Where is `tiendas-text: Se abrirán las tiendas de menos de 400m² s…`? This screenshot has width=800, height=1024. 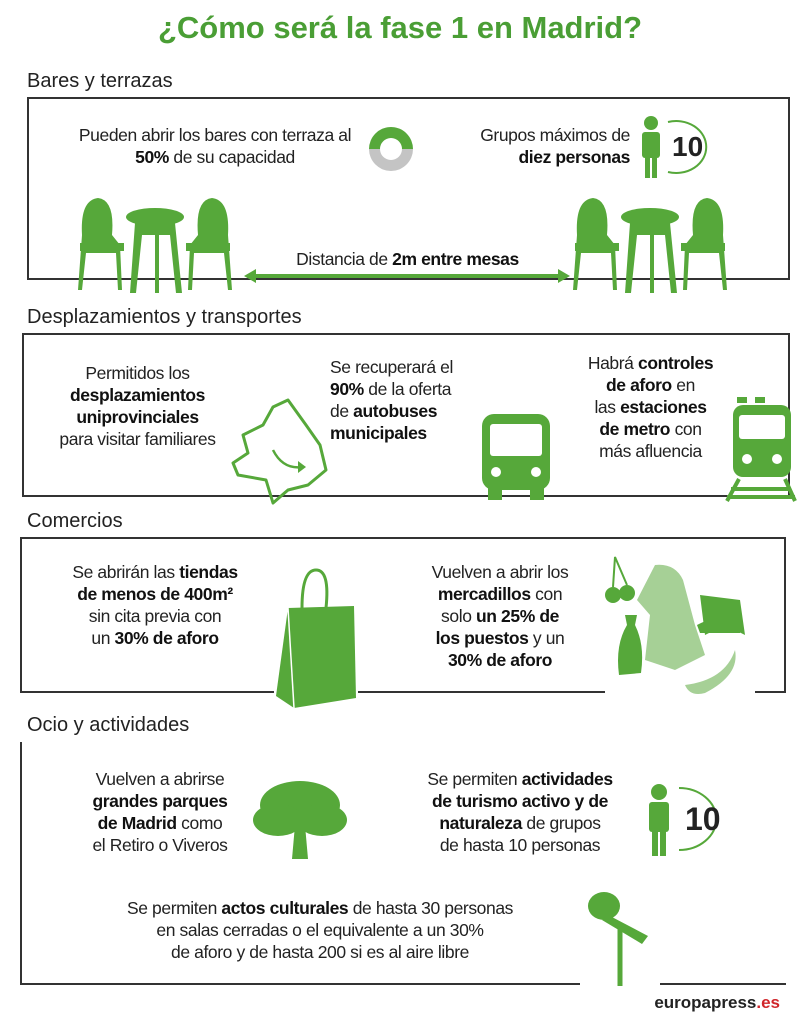
tiendas-text: Se abrirán las tiendas de menos de 400m² s… is located at coordinates (155, 605).